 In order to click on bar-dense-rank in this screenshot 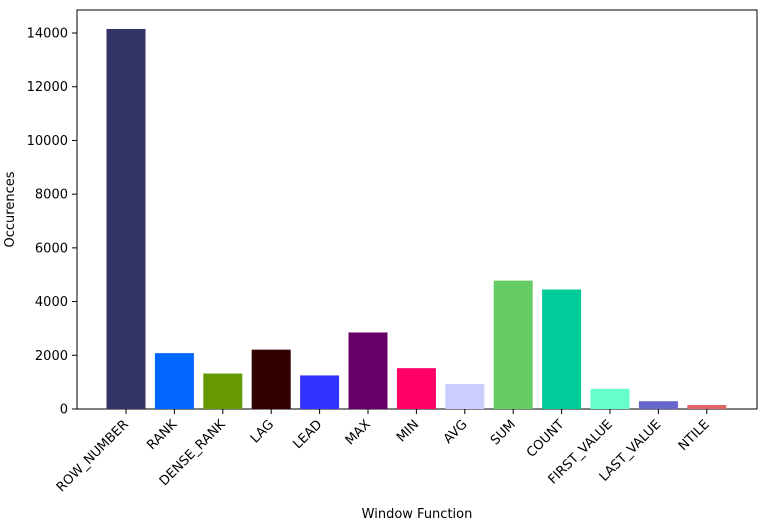, I will do `click(223, 391)`.